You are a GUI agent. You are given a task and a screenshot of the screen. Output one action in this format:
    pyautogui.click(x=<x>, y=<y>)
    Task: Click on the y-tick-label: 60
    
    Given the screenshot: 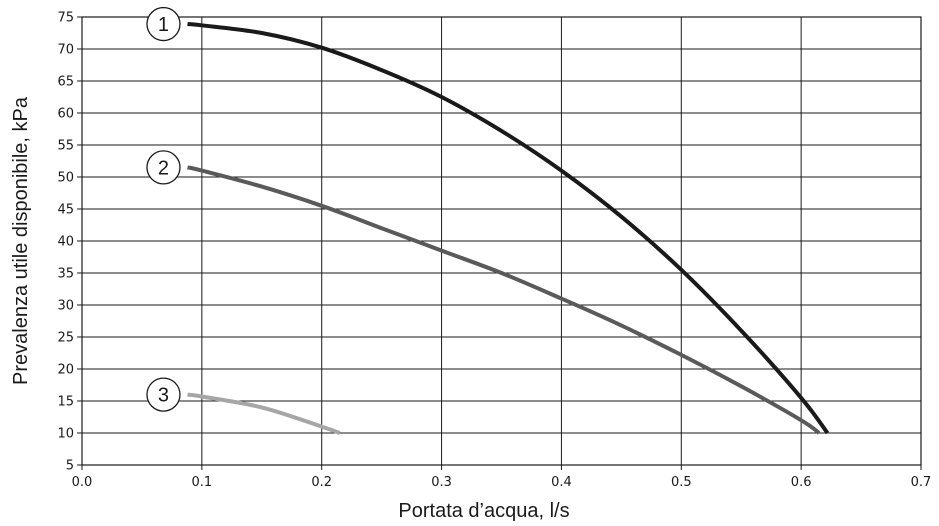 What is the action you would take?
    pyautogui.click(x=65, y=114)
    